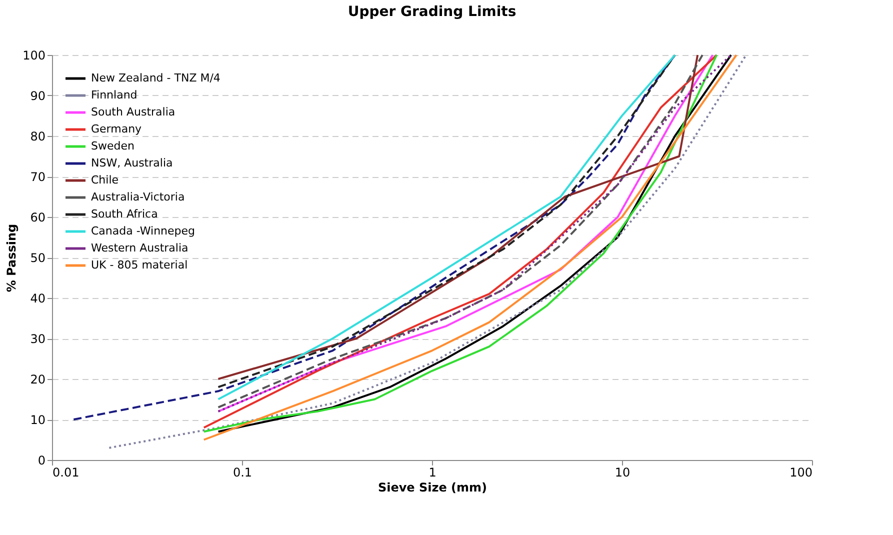  What do you see at coordinates (34, 55) in the screenshot?
I see `y-tick-label: 100` at bounding box center [34, 55].